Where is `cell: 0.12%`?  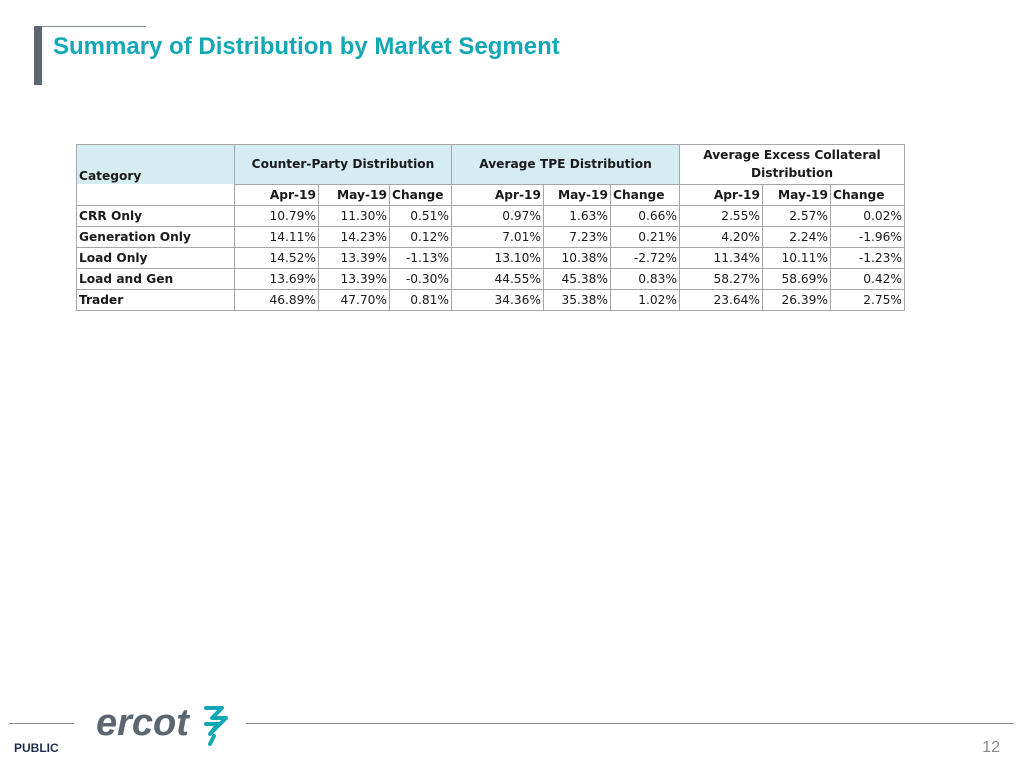 cell: 0.12% is located at coordinates (420, 236).